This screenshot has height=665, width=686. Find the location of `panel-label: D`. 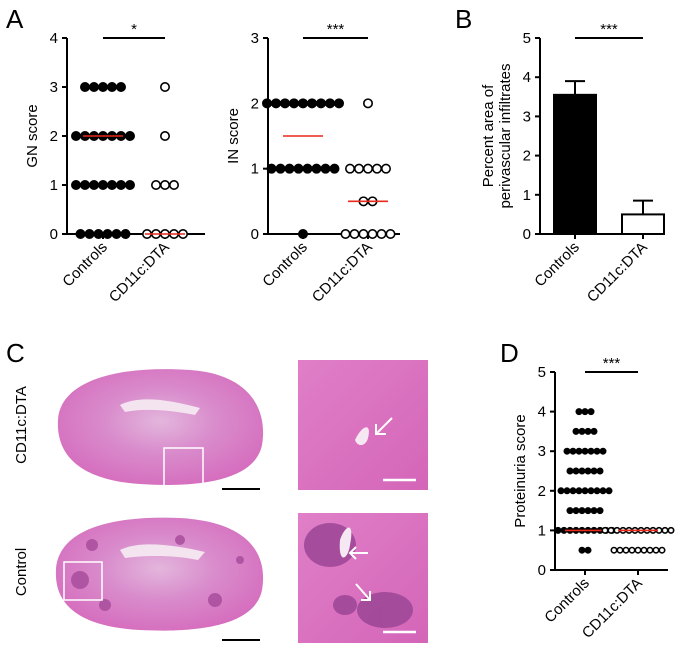

panel-label: D is located at coordinates (509, 353).